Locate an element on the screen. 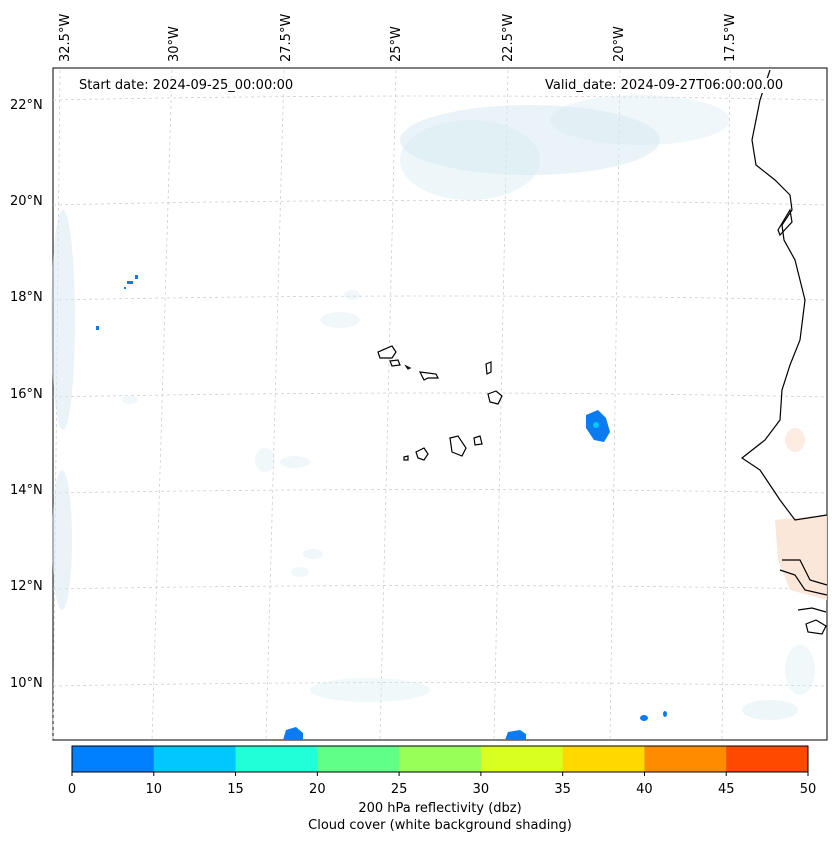 Image resolution: width=837 pixels, height=843 pixels. lon-label-30w: 30°W is located at coordinates (174, 44).